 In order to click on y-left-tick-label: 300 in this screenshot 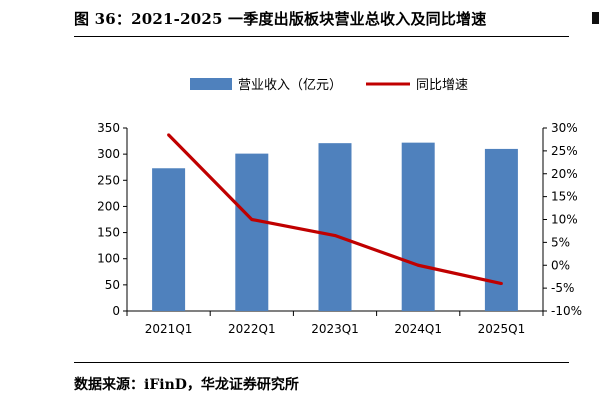, I will do `click(108, 154)`.